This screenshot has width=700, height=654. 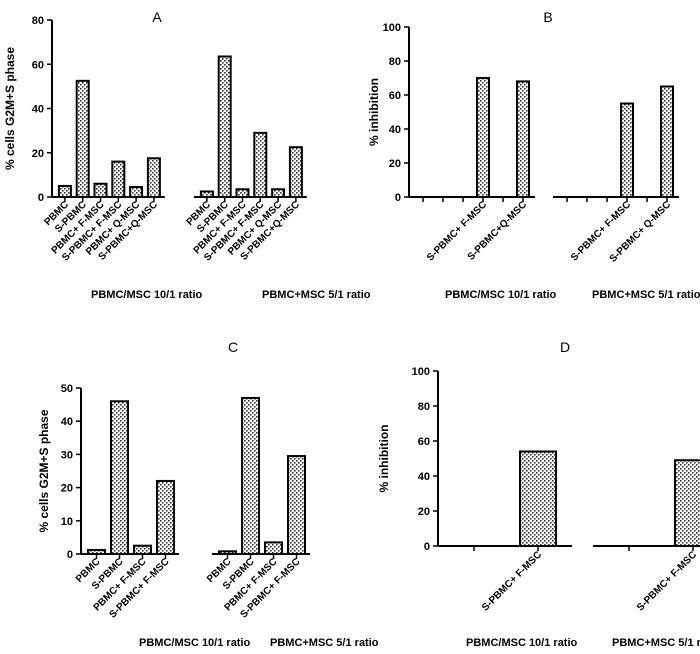 I want to click on y-tick-label: 30, so click(x=67, y=455).